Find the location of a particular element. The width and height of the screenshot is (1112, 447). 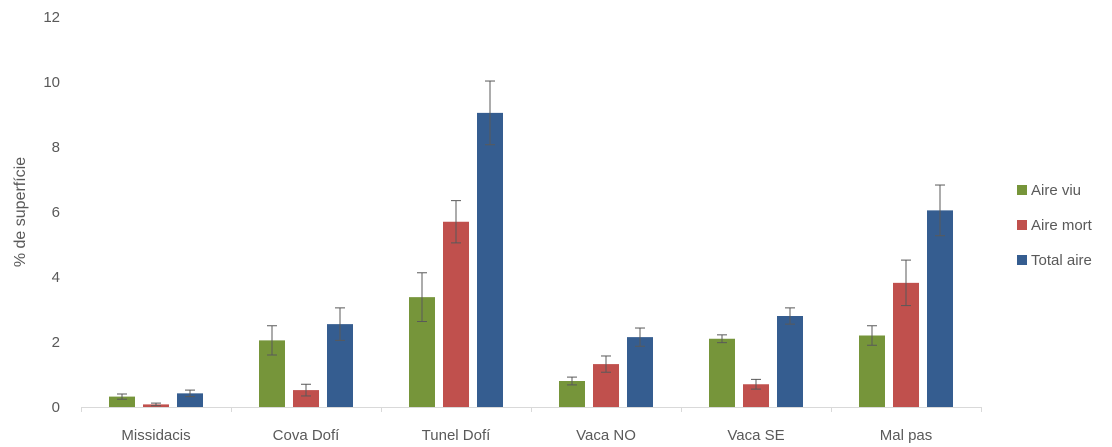

y-tick-label: 0 is located at coordinates (56, 407).